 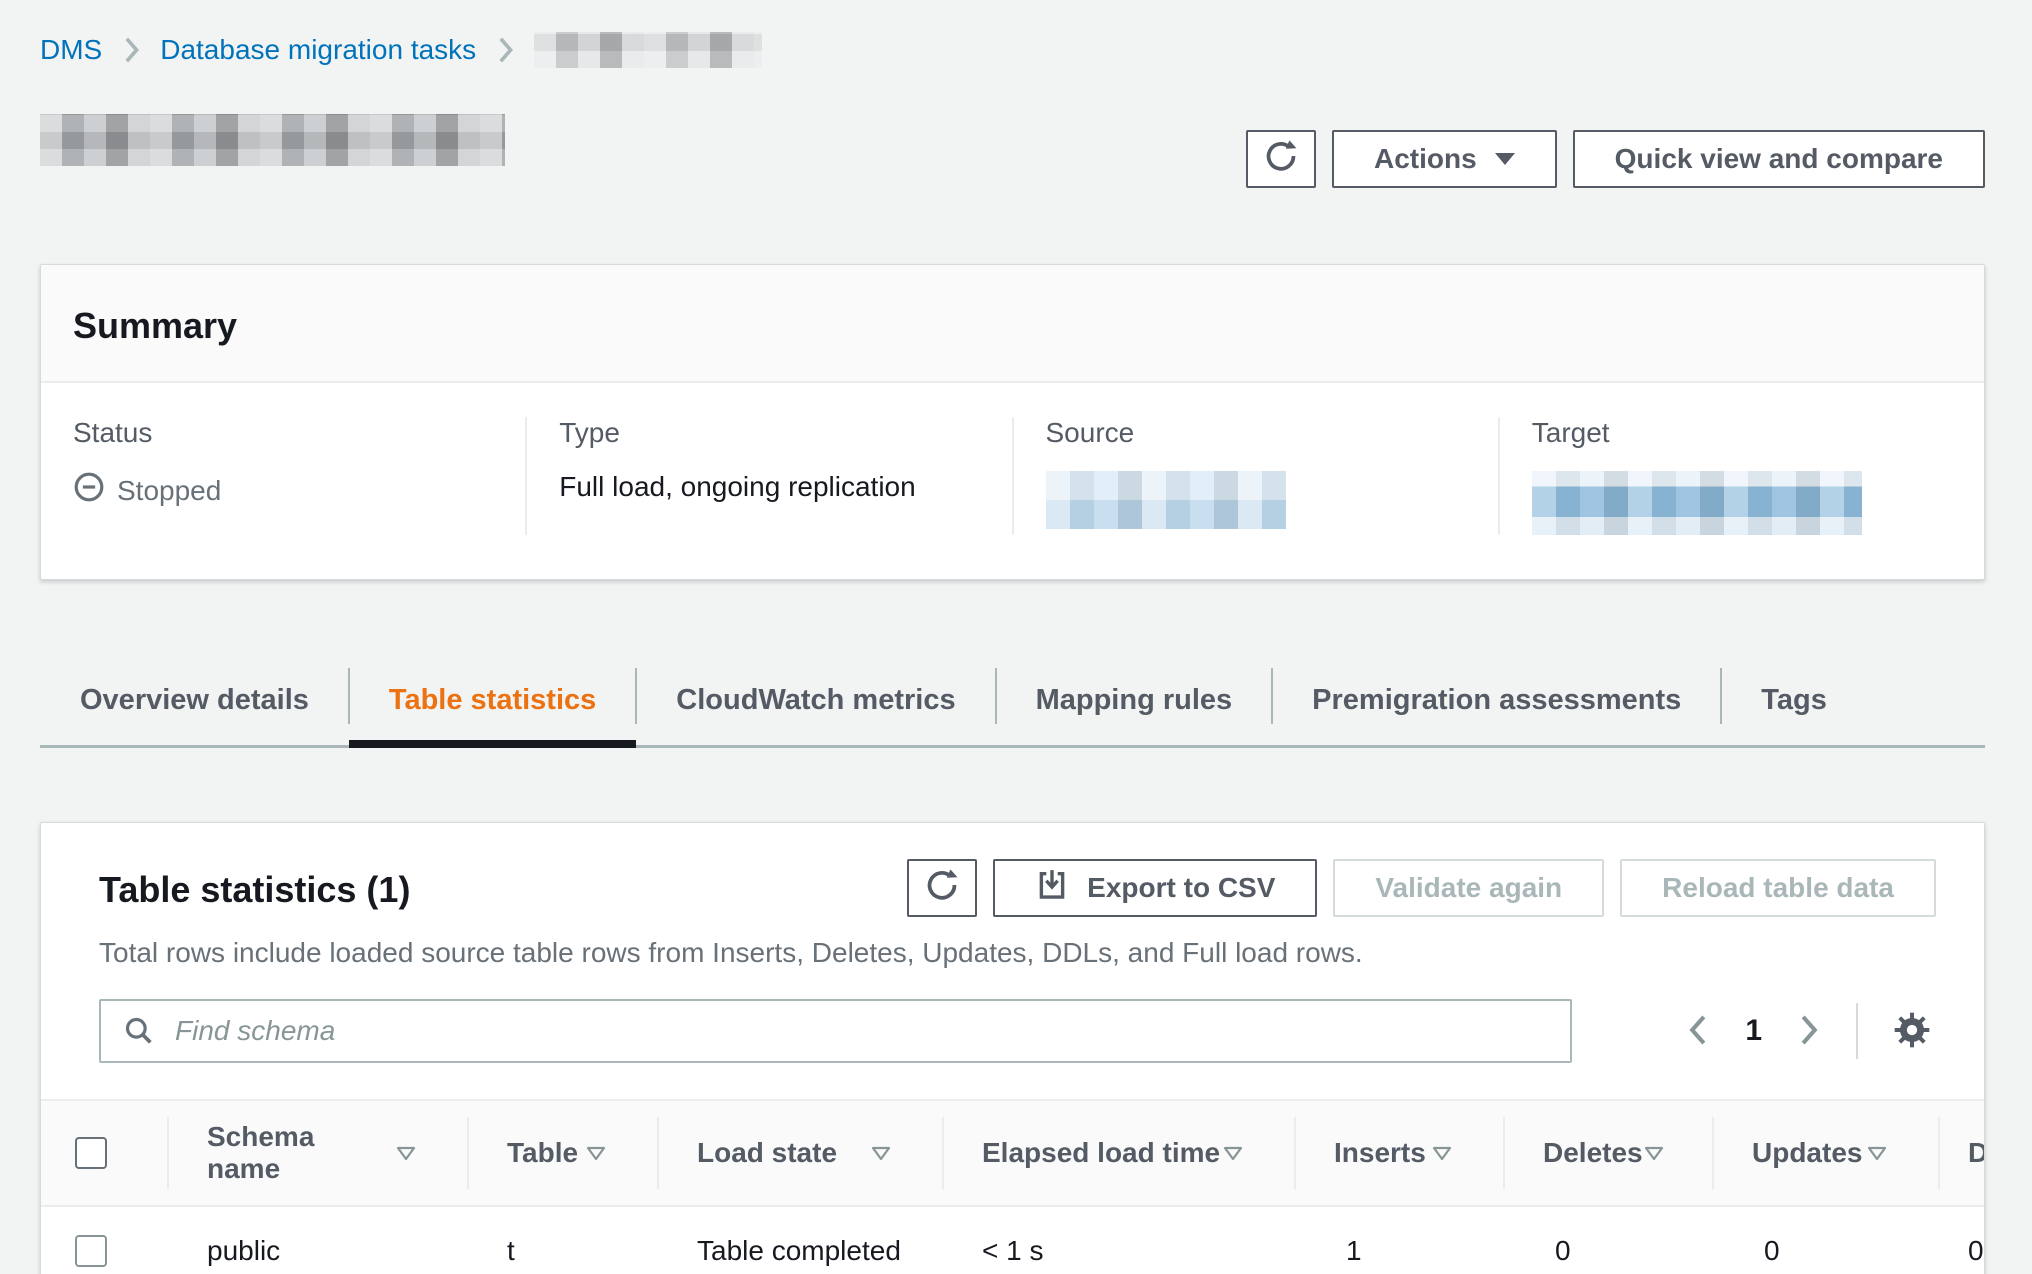 I want to click on field-label: Status, so click(x=113, y=432).